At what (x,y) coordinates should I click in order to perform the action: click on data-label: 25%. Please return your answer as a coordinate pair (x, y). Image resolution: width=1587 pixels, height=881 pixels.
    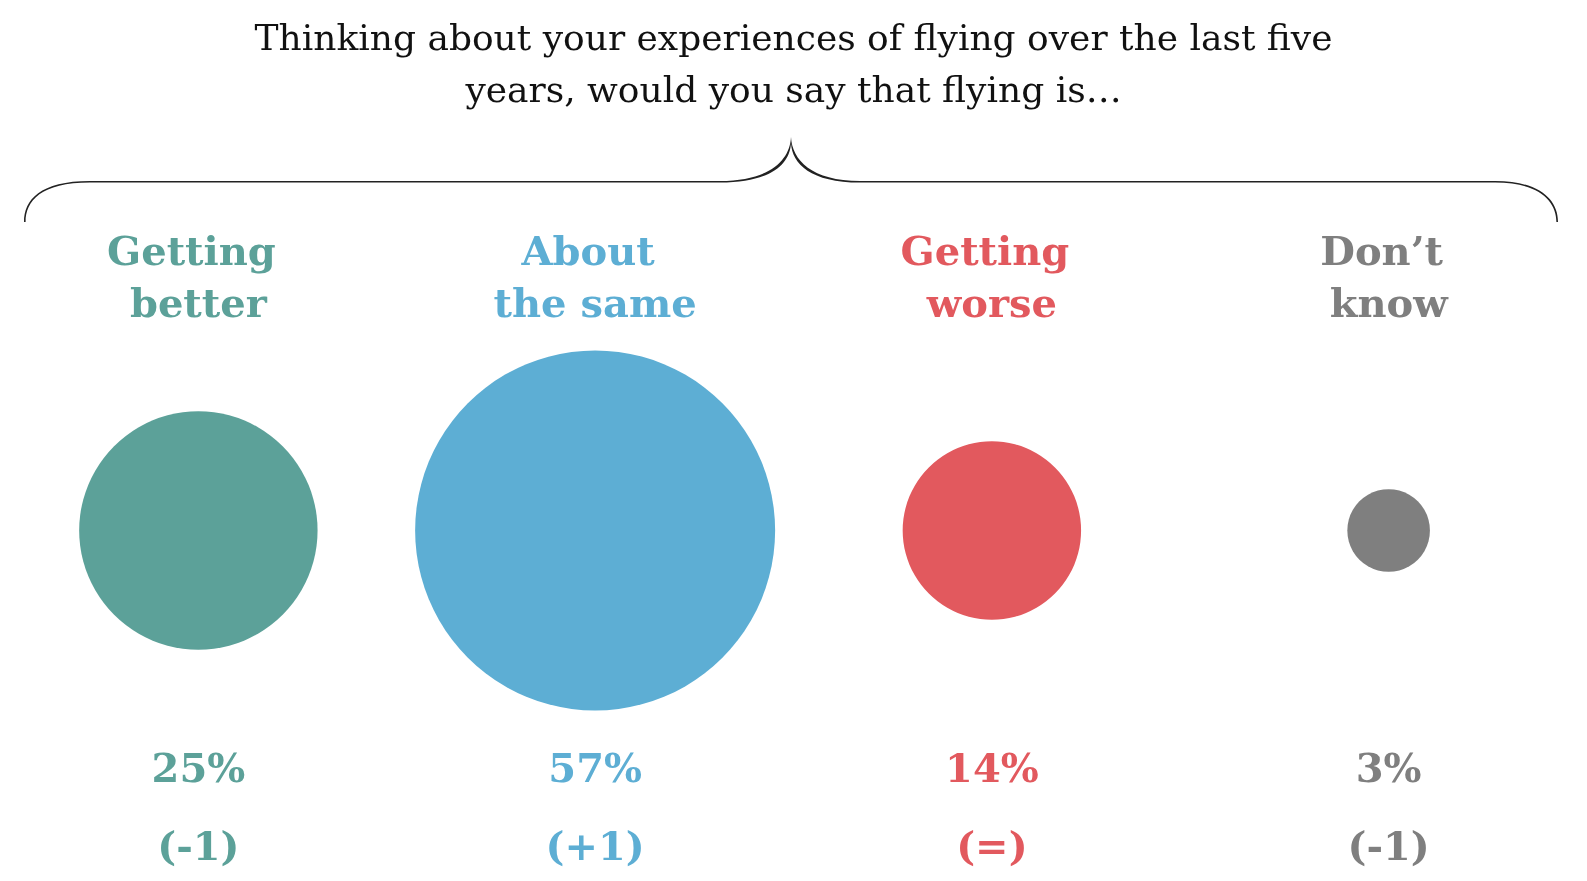
    Looking at the image, I should click on (198, 767).